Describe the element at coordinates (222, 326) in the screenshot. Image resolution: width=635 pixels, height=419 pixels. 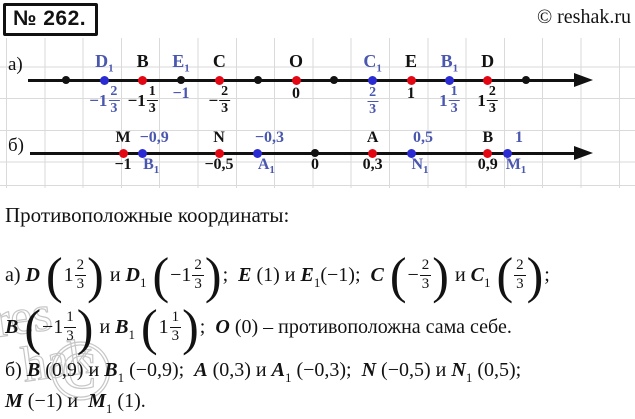
I see `math-variable: O` at that location.